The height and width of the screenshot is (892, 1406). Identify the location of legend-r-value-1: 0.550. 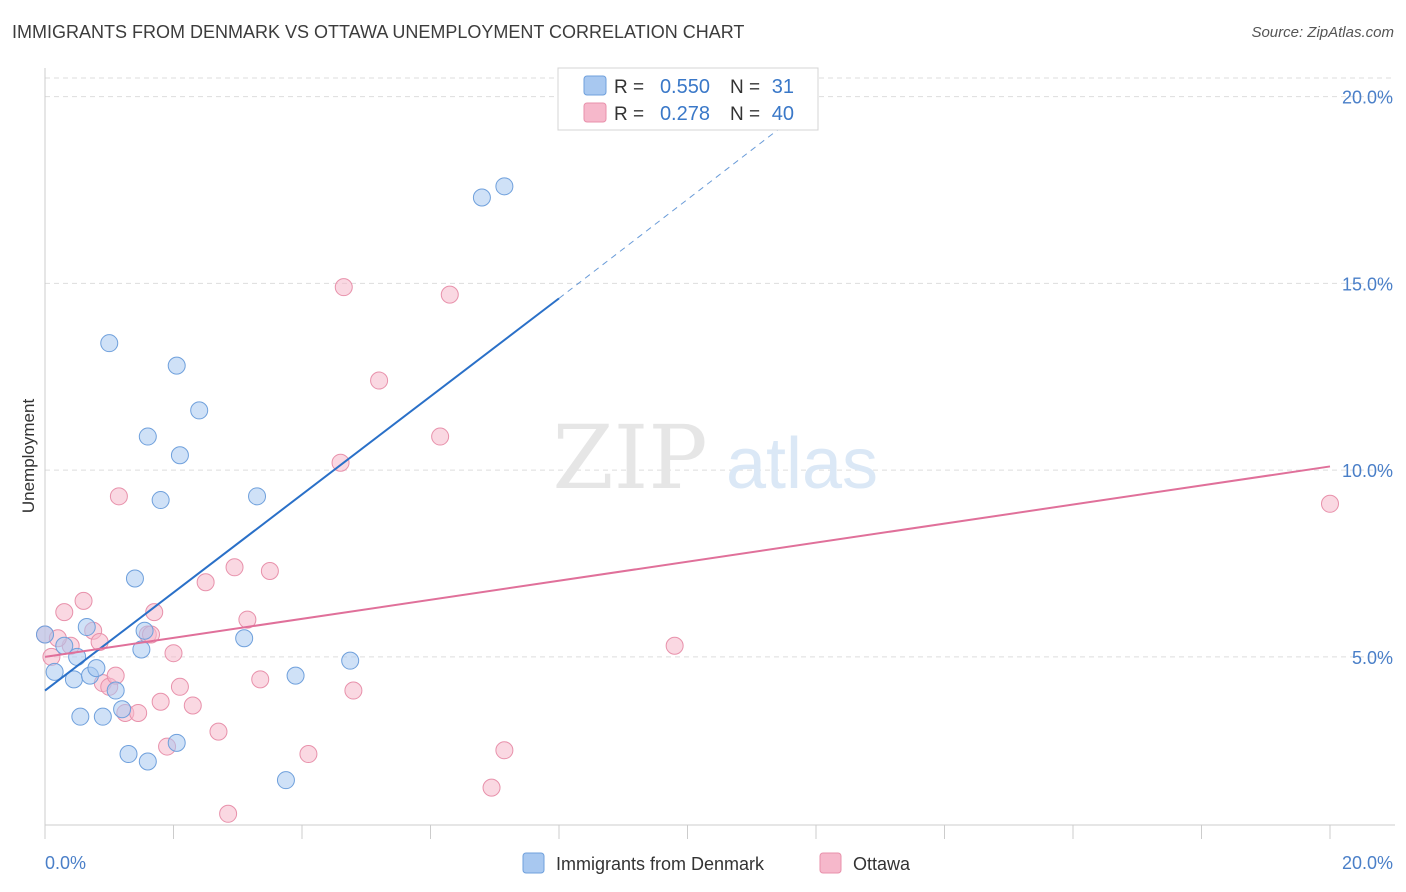
(685, 87).